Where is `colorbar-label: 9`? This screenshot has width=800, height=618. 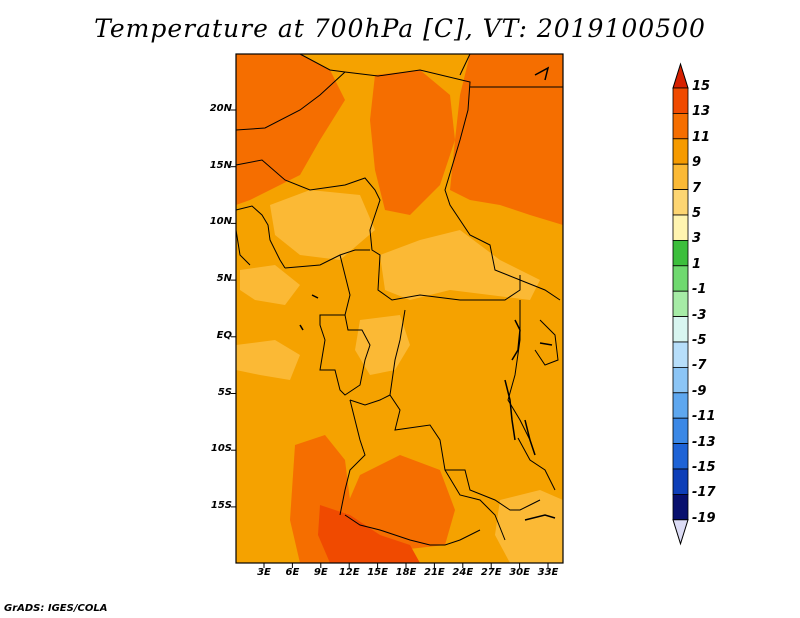 colorbar-label: 9 is located at coordinates (697, 163).